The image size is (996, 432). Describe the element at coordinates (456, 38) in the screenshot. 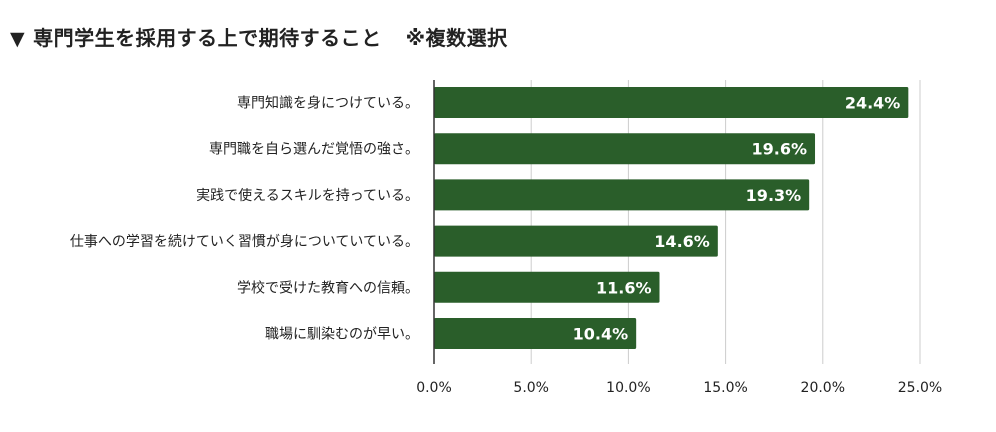

I see `chart-title-note: ※複数選択` at that location.